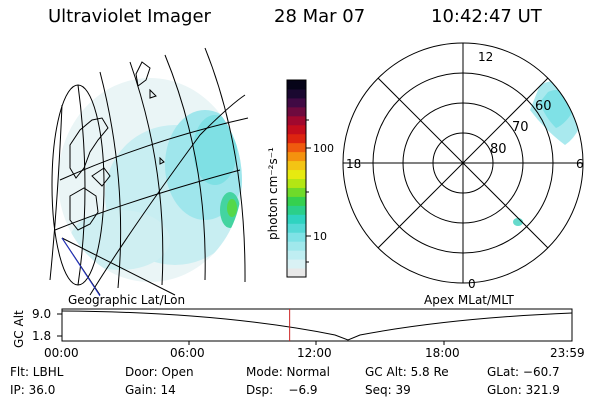 This screenshot has width=600, height=400. What do you see at coordinates (282, 390) in the screenshot?
I see `dsp-info: Dsp: −6.9` at bounding box center [282, 390].